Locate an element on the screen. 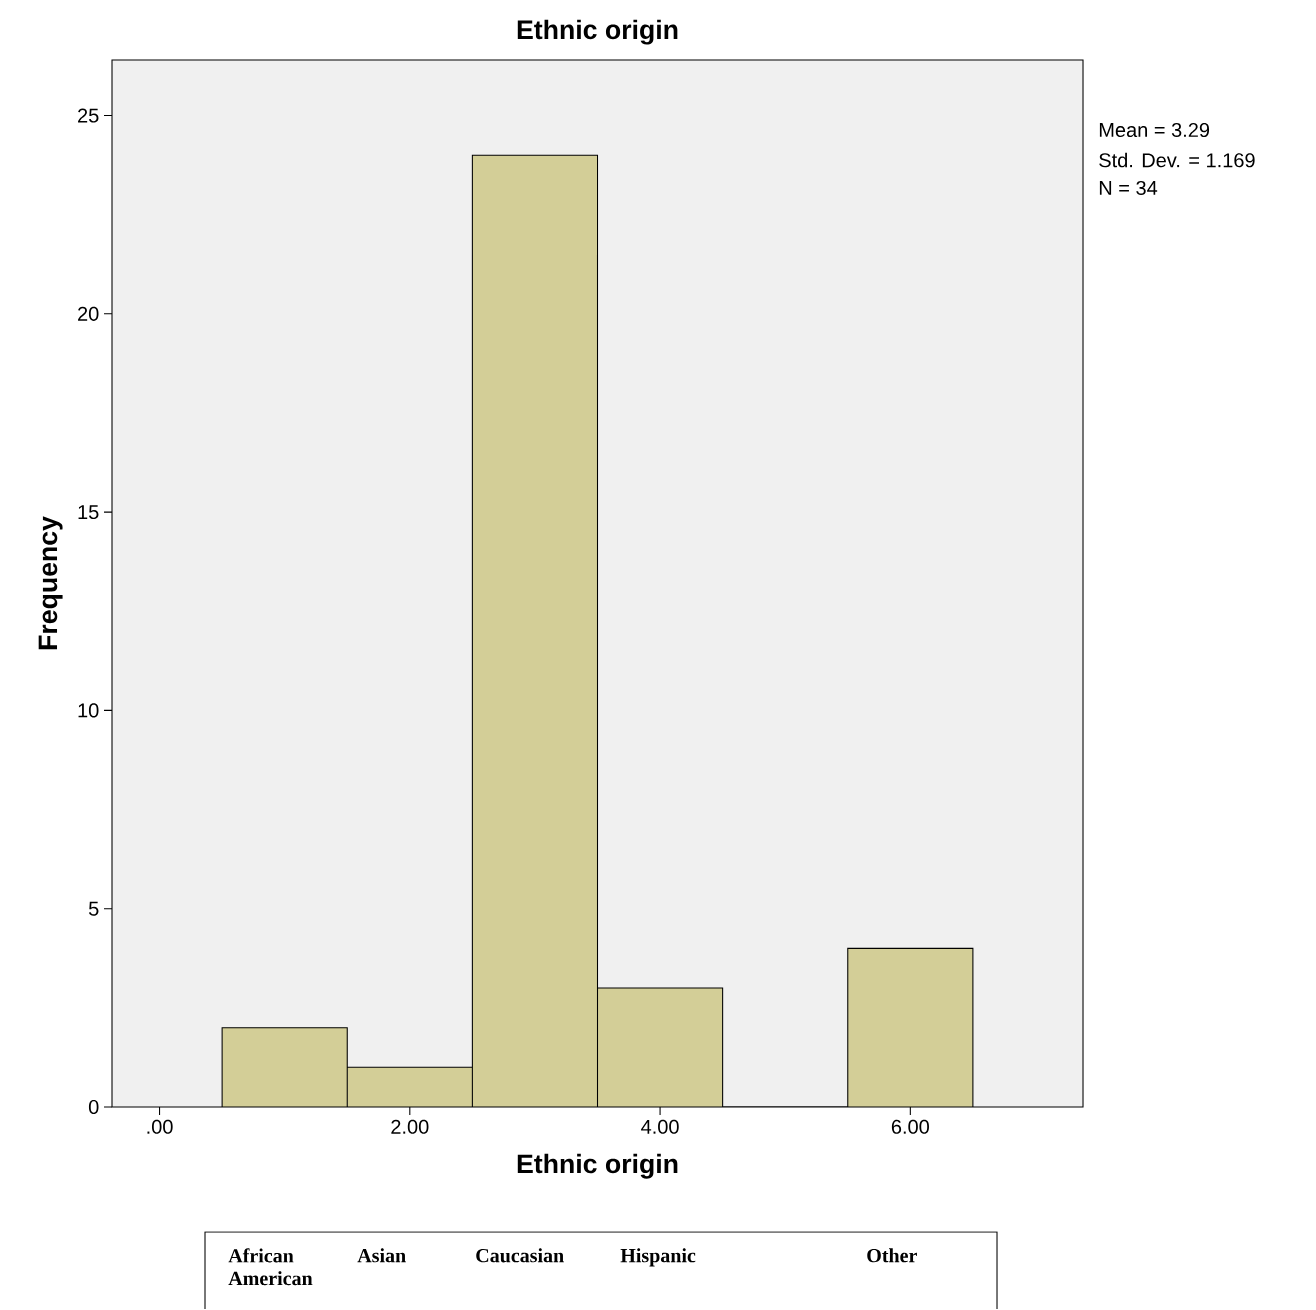 This screenshot has width=1316, height=1310. y-tick-label: 10 is located at coordinates (88, 710).